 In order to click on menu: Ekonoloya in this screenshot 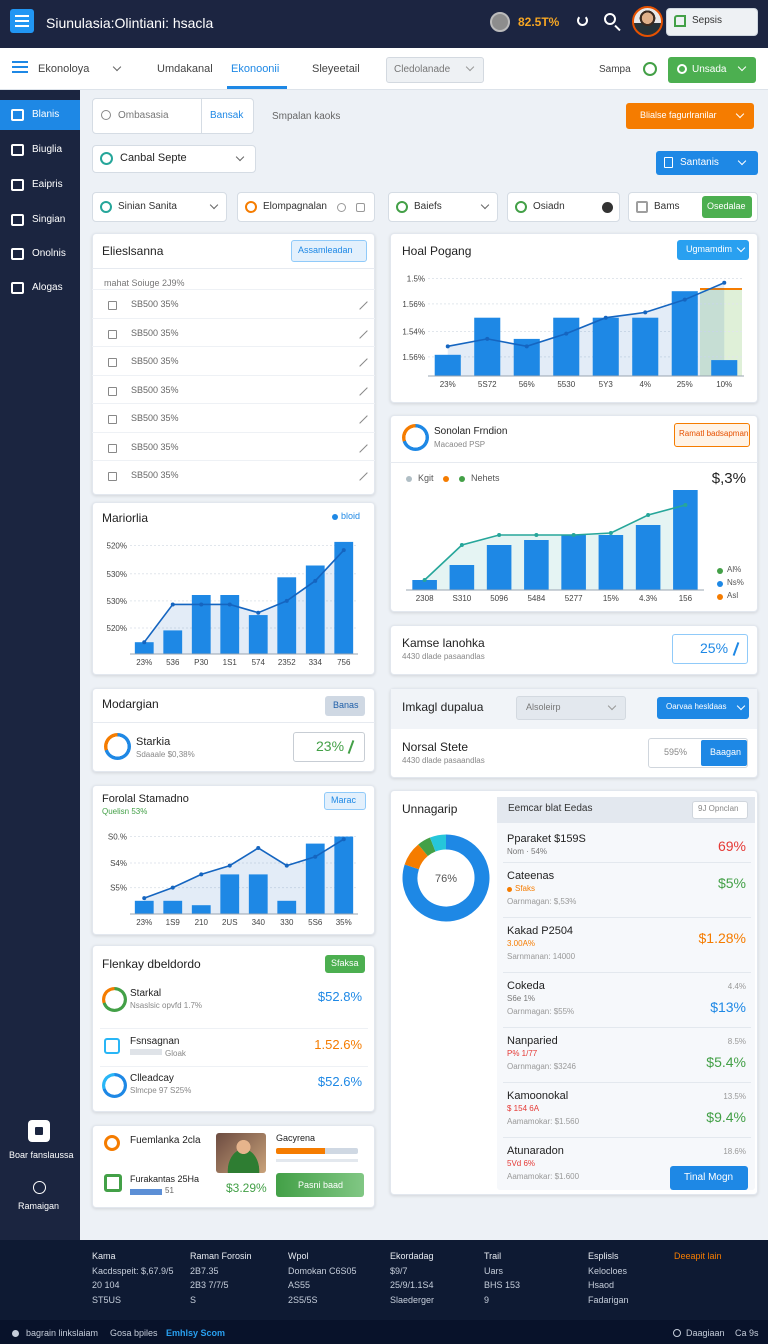, I will do `click(64, 69)`.